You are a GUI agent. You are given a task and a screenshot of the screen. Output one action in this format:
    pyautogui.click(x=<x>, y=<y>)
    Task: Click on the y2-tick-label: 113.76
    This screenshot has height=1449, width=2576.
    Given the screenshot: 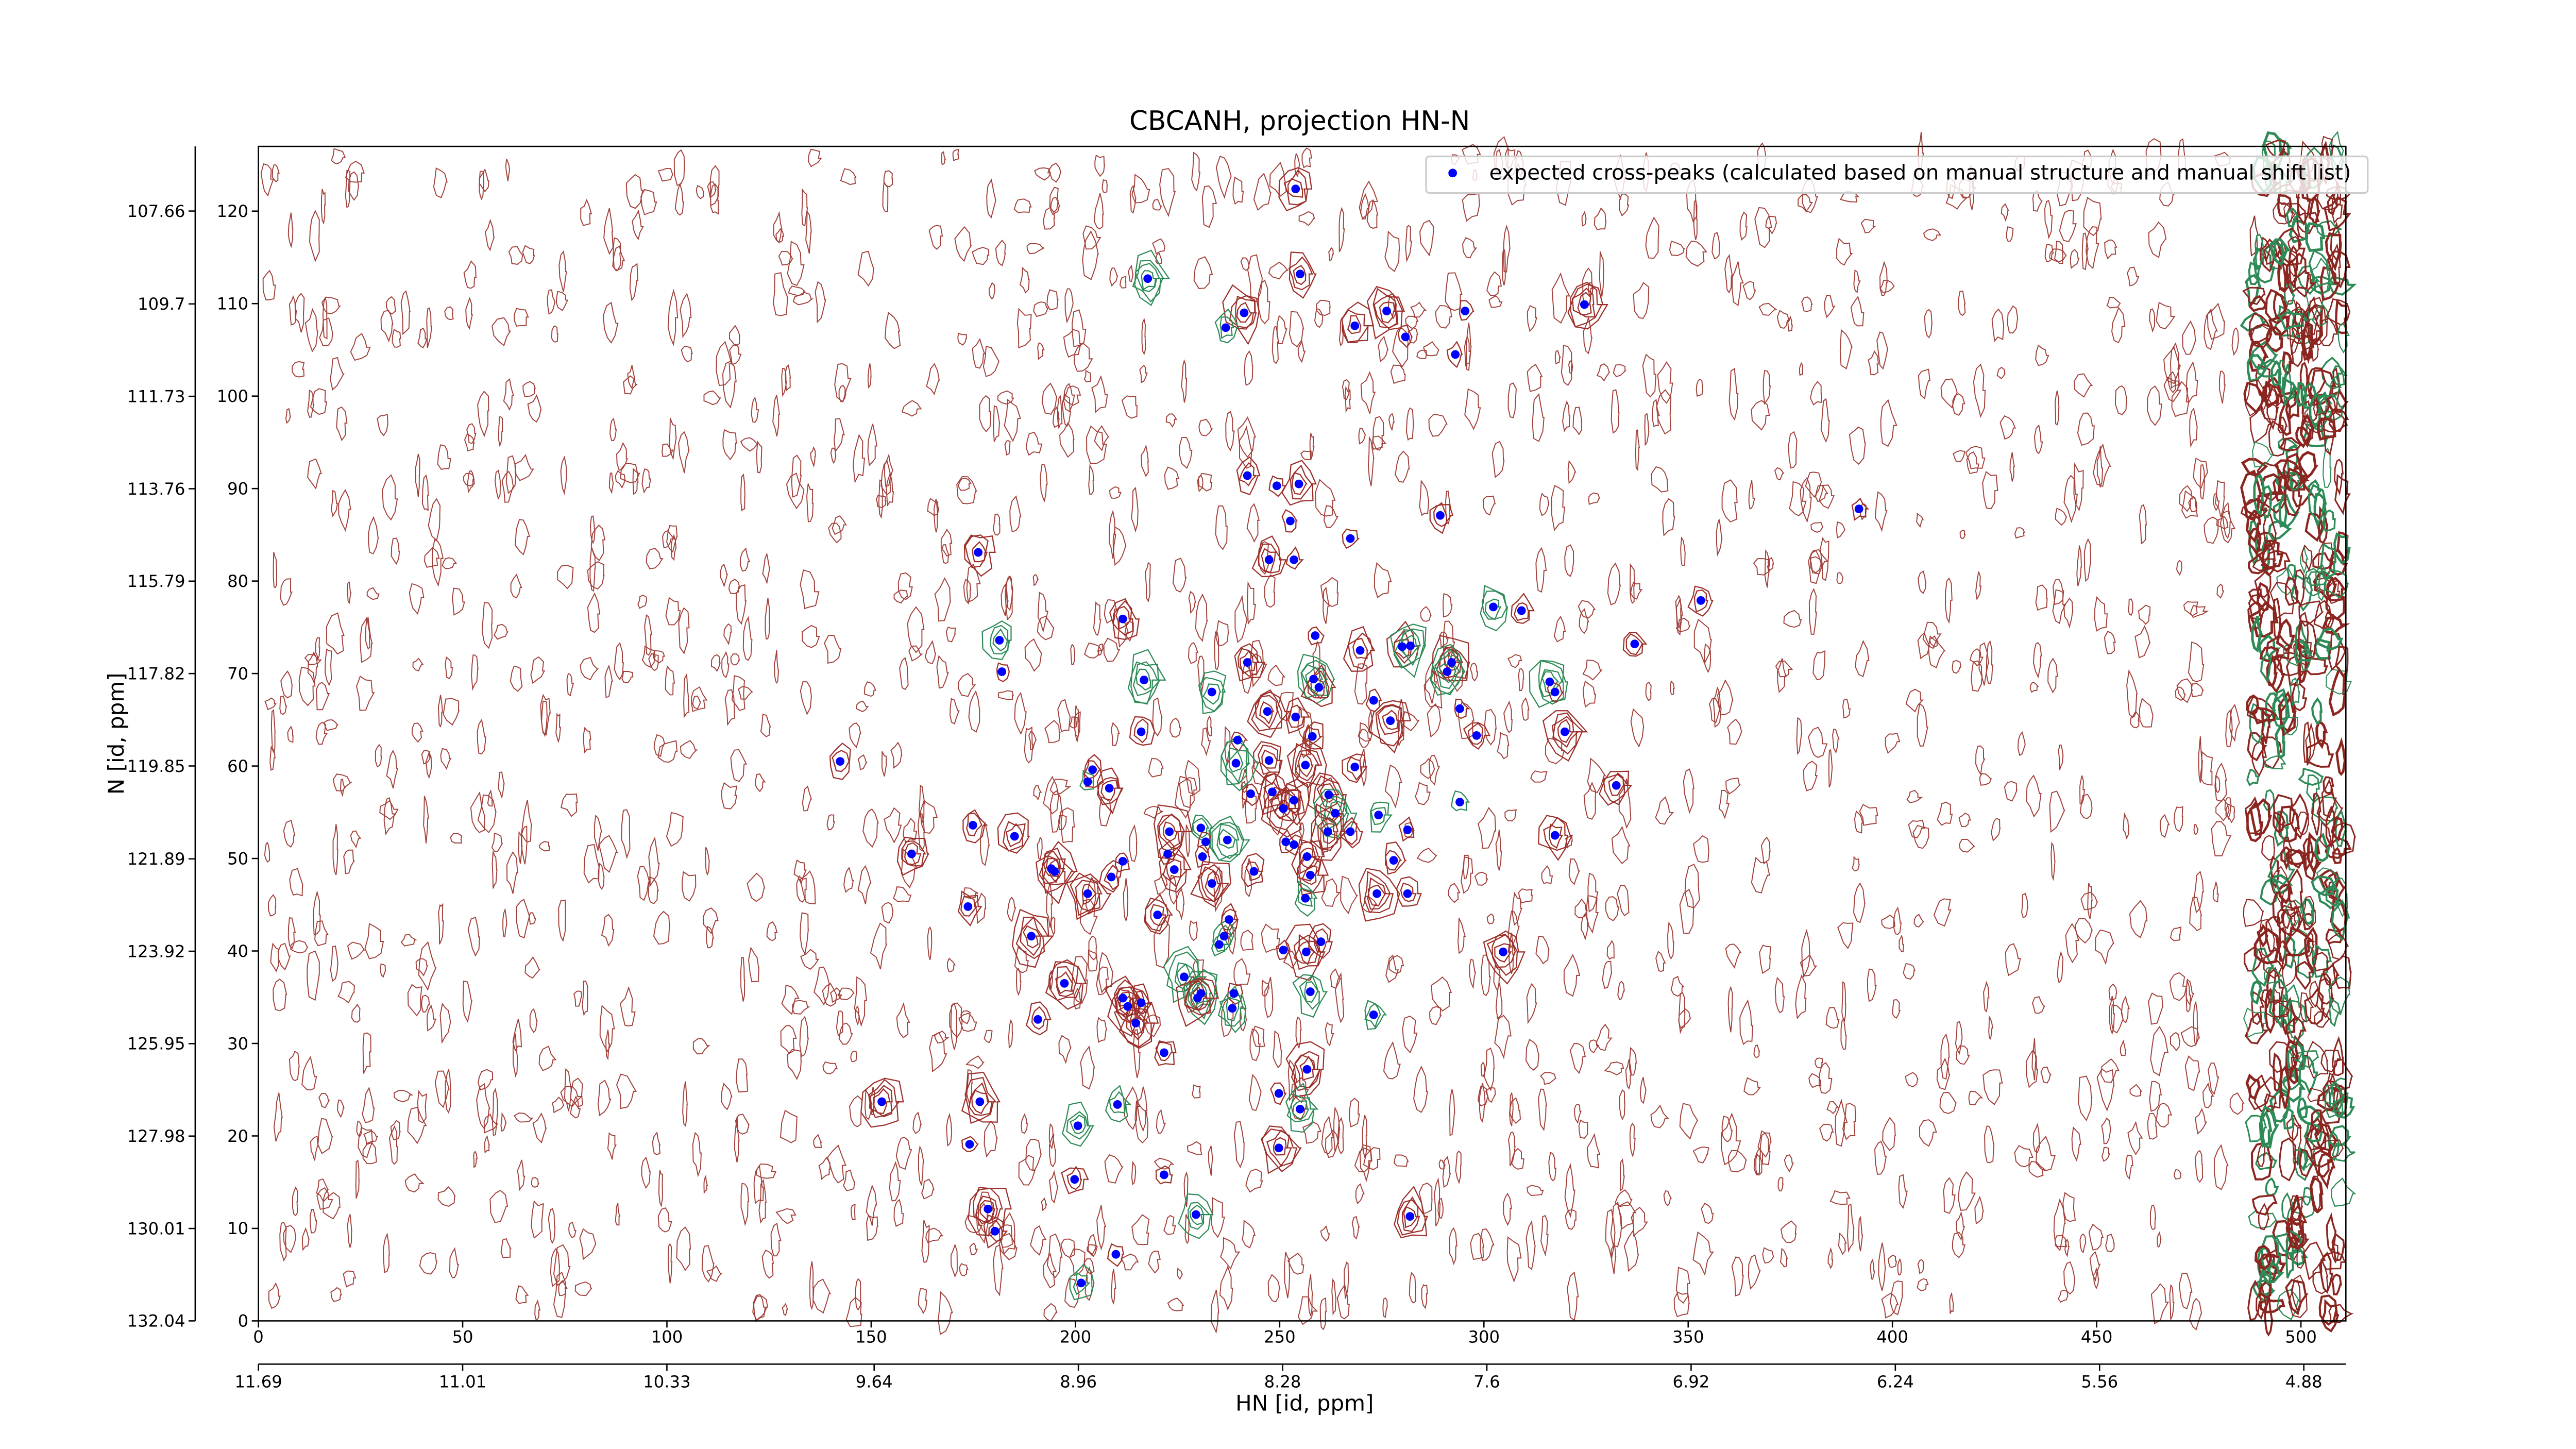 What is the action you would take?
    pyautogui.click(x=156, y=489)
    